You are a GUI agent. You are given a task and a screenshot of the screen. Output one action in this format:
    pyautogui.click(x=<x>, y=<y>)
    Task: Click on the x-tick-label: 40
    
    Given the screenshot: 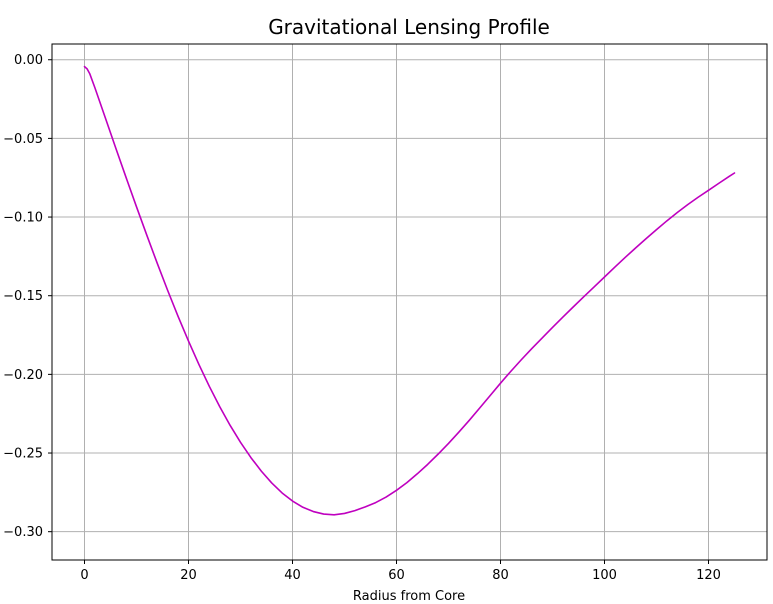 What is the action you would take?
    pyautogui.click(x=292, y=575)
    